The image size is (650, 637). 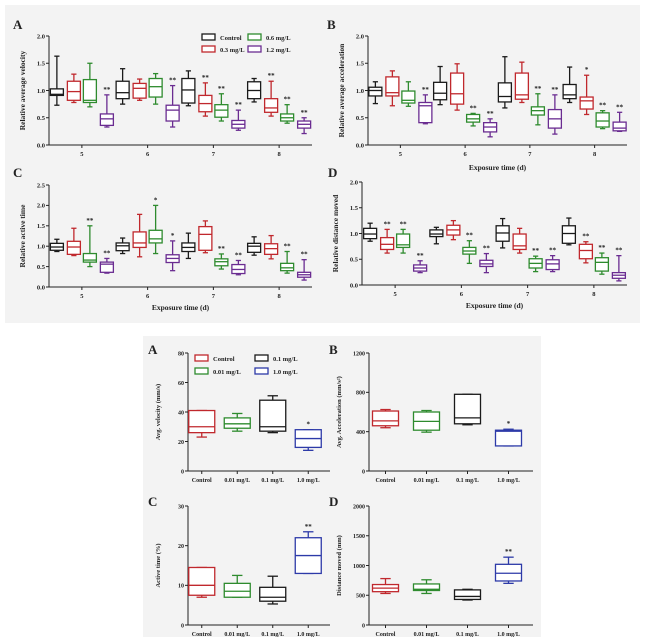 I want to click on y-tick-label: 2.0, so click(x=360, y=36).